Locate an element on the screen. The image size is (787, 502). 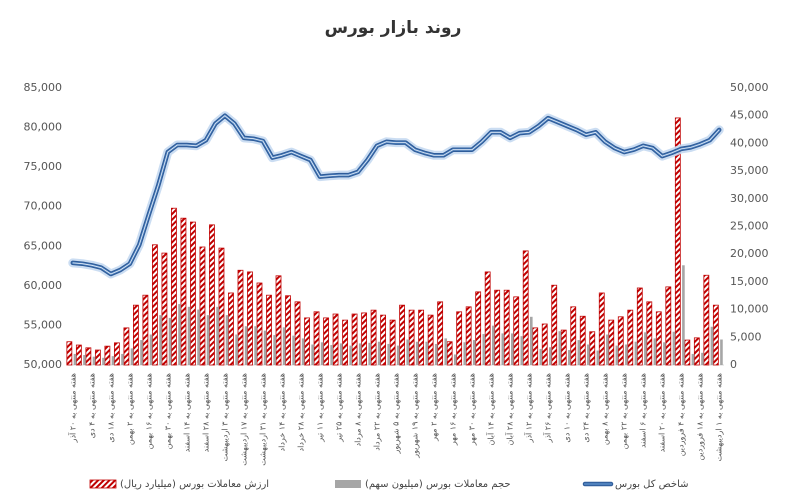
y2-tick-label: 20,000 is located at coordinates (749, 253).